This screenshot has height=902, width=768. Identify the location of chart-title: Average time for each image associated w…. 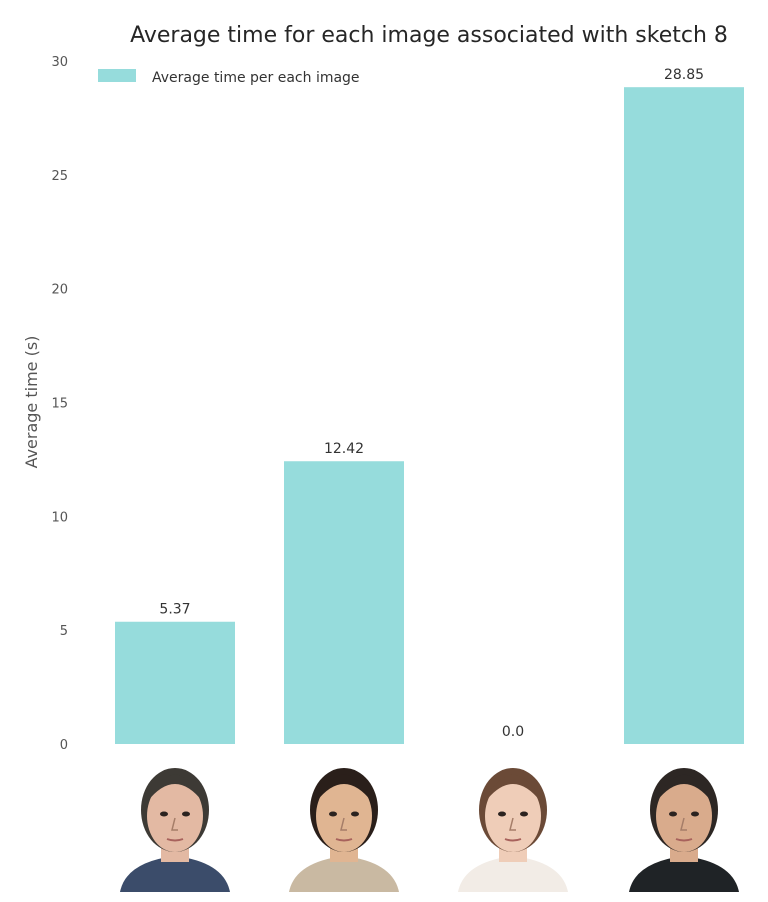
(429, 35).